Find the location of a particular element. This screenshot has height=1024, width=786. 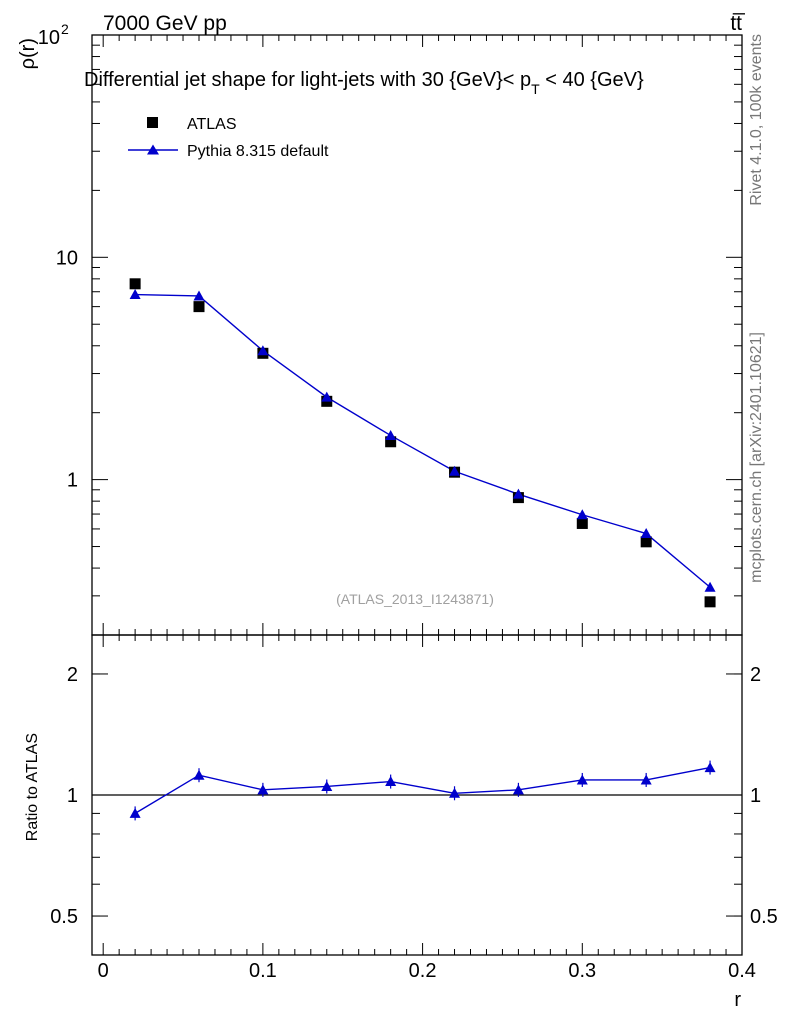

ratio-series is located at coordinates (422, 790).